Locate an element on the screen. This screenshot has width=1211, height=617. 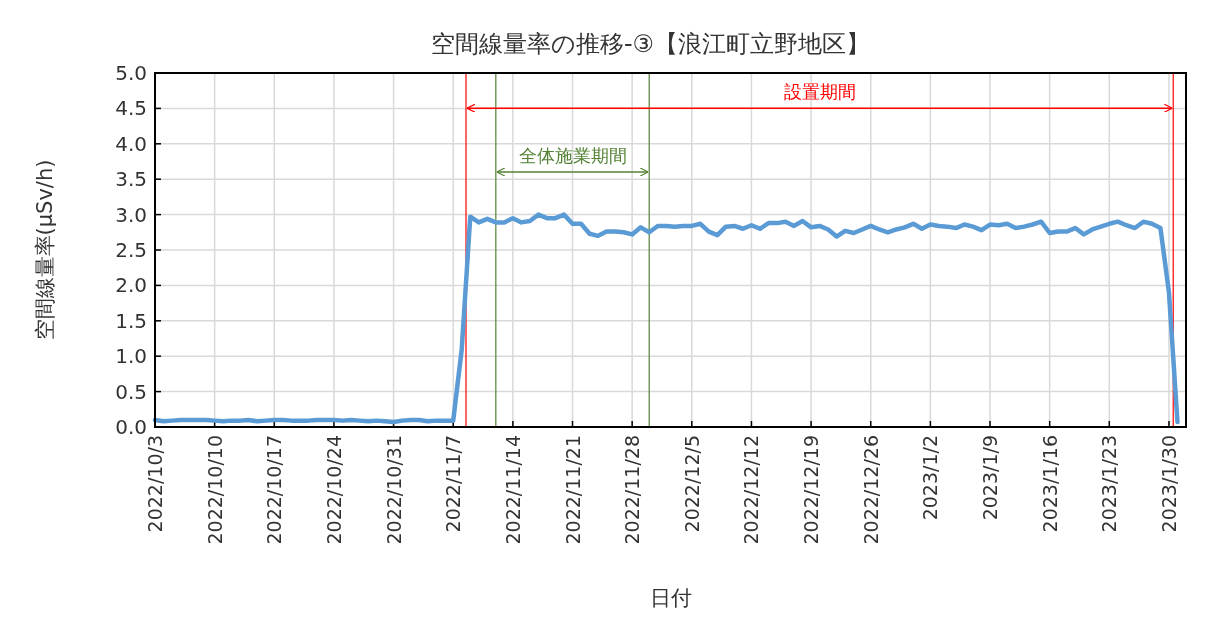
y-tick-label: 0.5 is located at coordinates (131, 391).